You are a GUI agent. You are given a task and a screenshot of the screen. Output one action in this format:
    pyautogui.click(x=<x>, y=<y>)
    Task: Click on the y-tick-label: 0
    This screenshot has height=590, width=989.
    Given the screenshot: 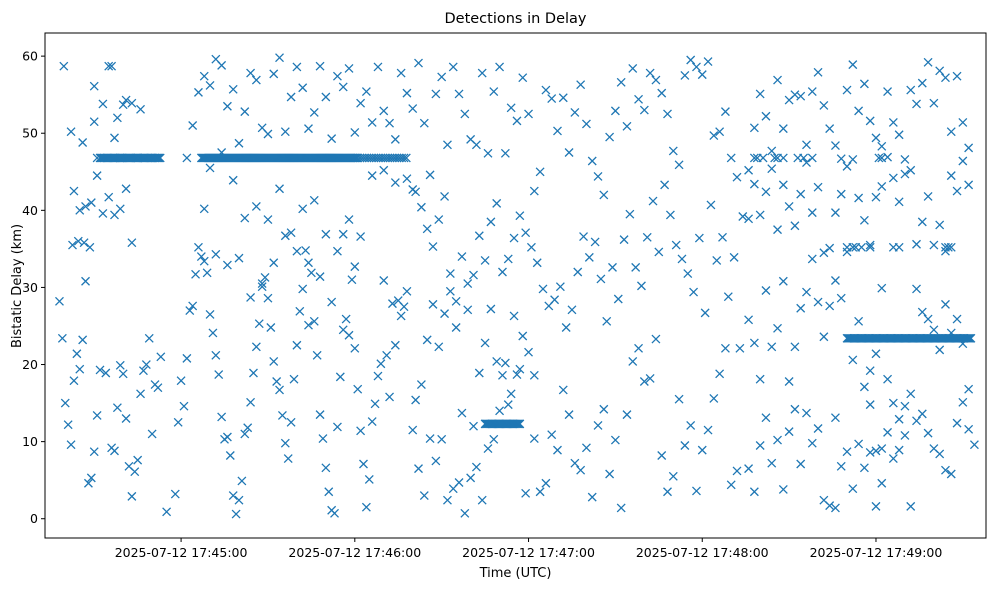 What is the action you would take?
    pyautogui.click(x=34, y=518)
    